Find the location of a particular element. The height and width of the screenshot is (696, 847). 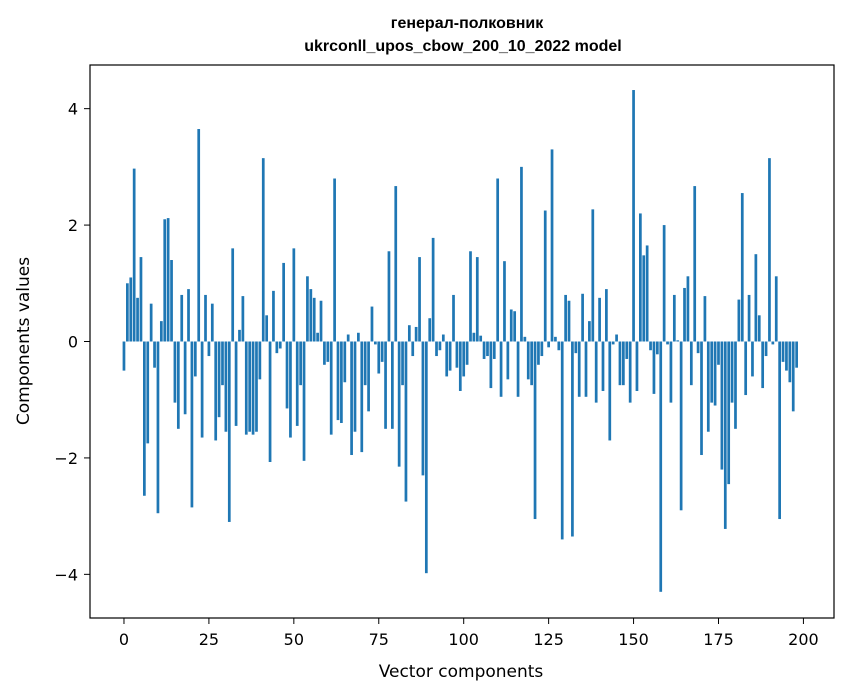

y-tick-label--2: −2 is located at coordinates (66, 458).